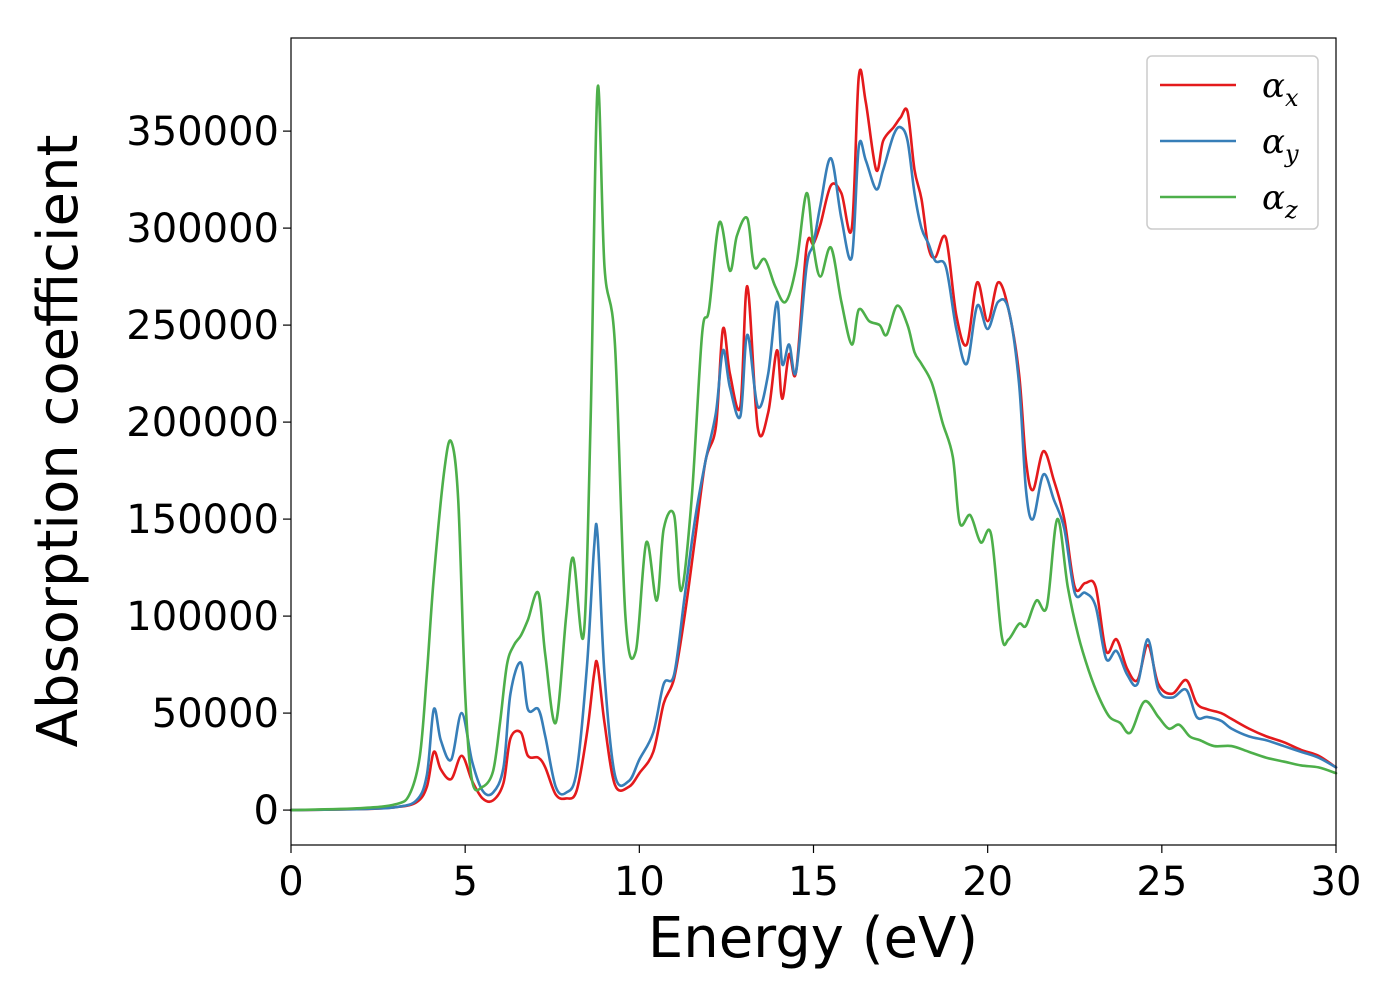 This screenshot has height=1000, width=1400. What do you see at coordinates (1336, 882) in the screenshot?
I see `x-tick-label: 30` at bounding box center [1336, 882].